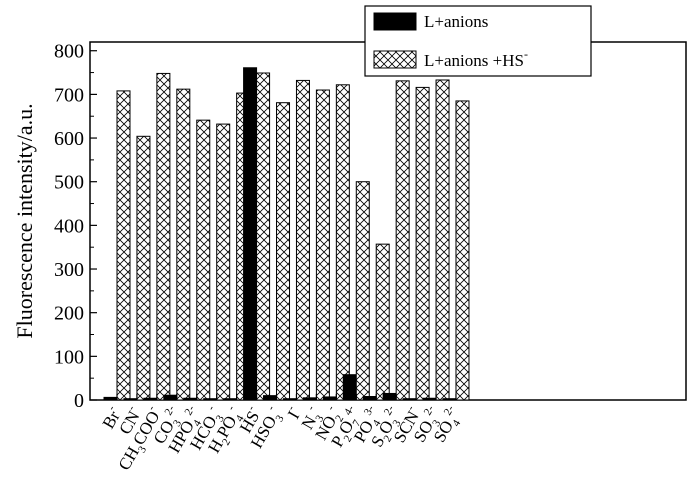  What do you see at coordinates (210, 399) in the screenshot?
I see `bar-hco3-l-anions` at bounding box center [210, 399].